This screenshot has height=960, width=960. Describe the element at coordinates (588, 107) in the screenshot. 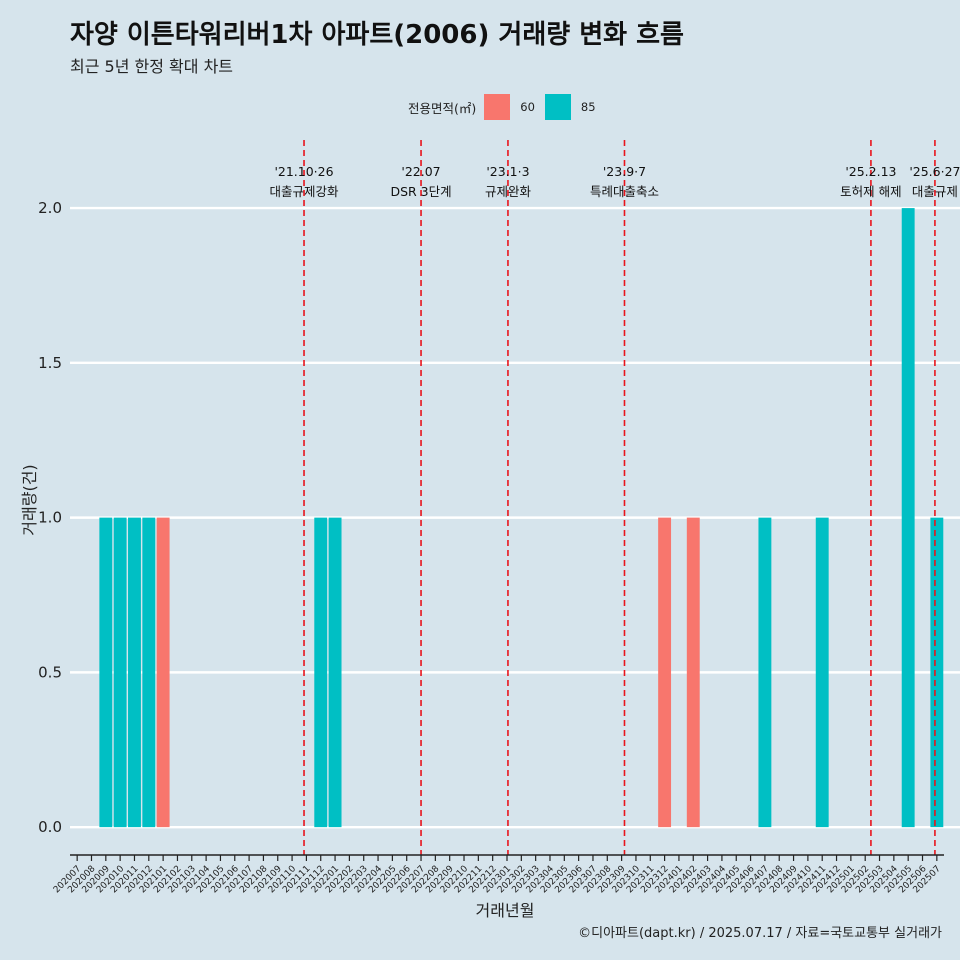

I see `legend-label-85: 85` at that location.